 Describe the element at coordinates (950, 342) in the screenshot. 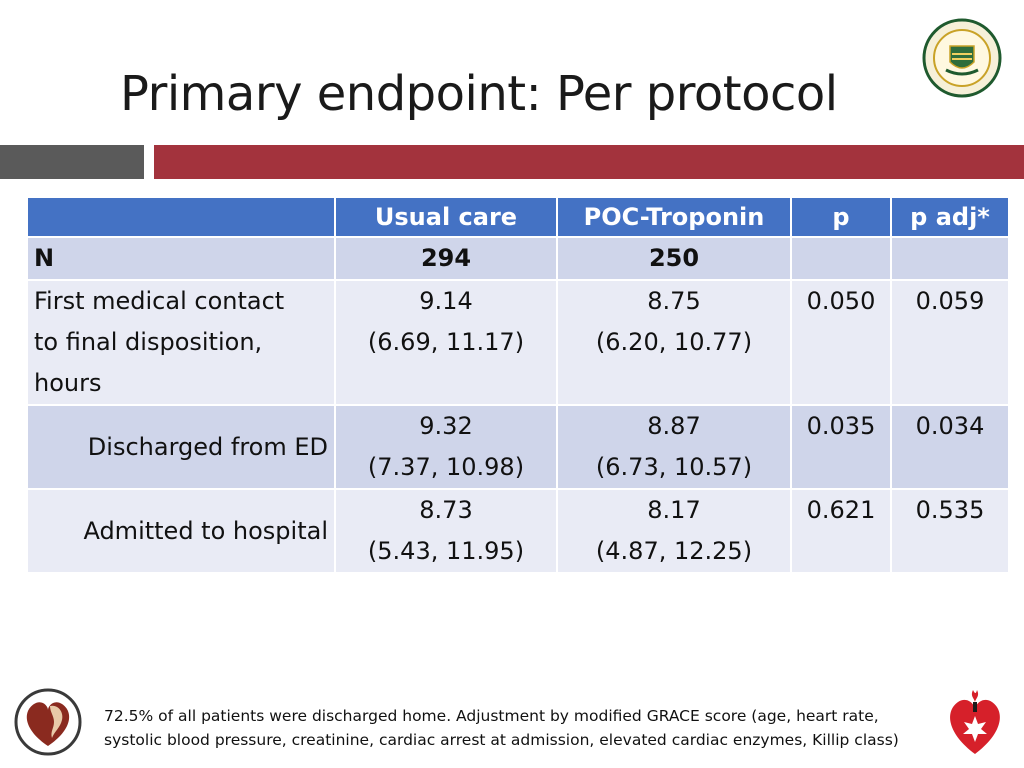

I see `cell-p-adj: 0.059` at that location.